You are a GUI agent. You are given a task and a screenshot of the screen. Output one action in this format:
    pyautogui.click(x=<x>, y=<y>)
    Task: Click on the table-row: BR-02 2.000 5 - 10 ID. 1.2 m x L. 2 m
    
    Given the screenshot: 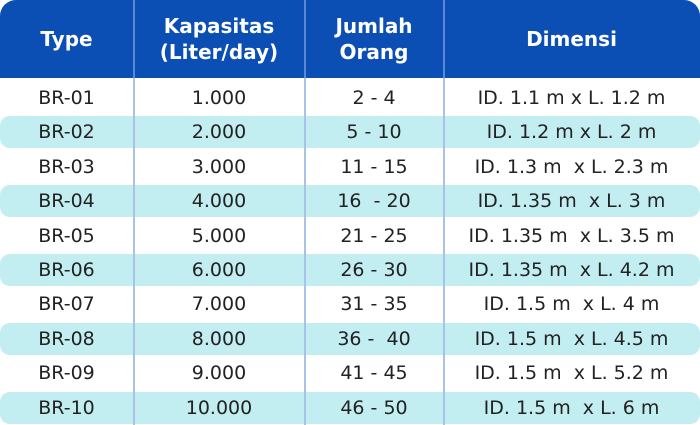 What is the action you would take?
    pyautogui.click(x=350, y=132)
    